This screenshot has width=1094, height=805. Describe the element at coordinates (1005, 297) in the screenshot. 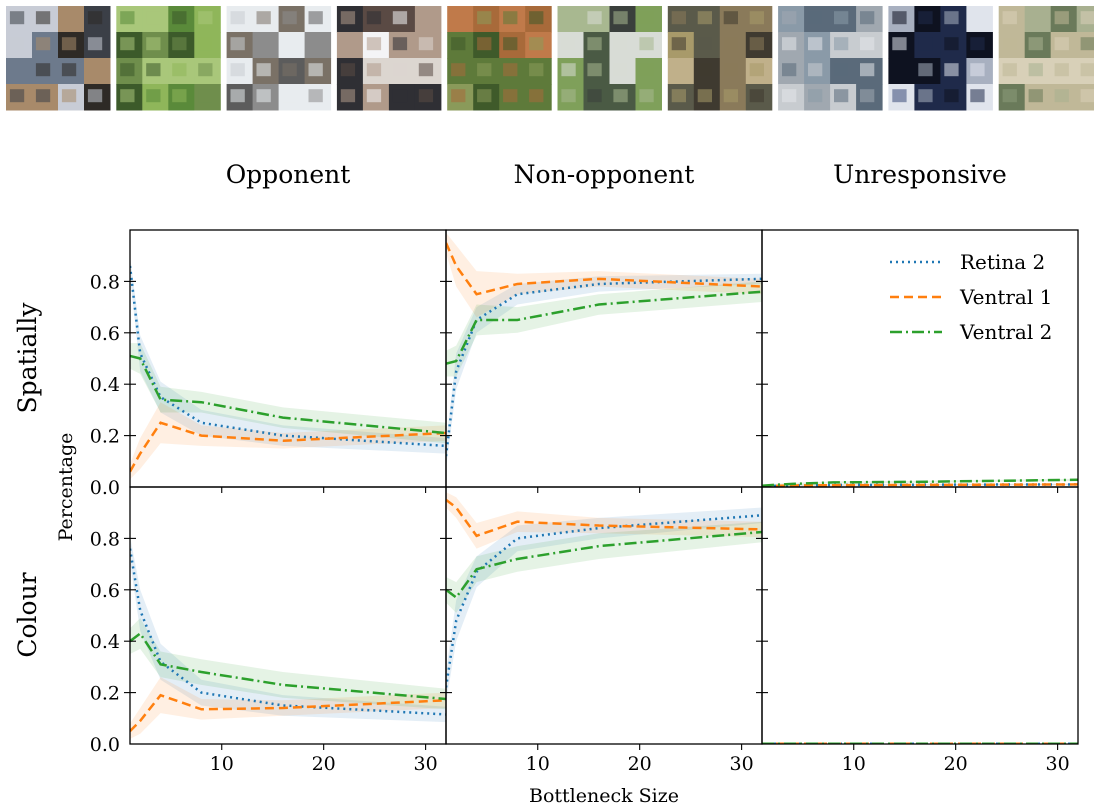

I see `legend-label: Ventral 1` at that location.